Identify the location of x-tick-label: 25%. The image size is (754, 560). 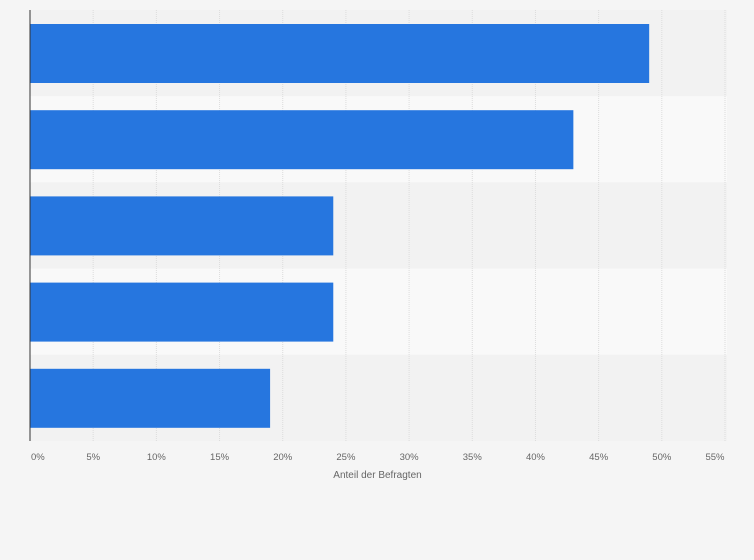
(346, 457).